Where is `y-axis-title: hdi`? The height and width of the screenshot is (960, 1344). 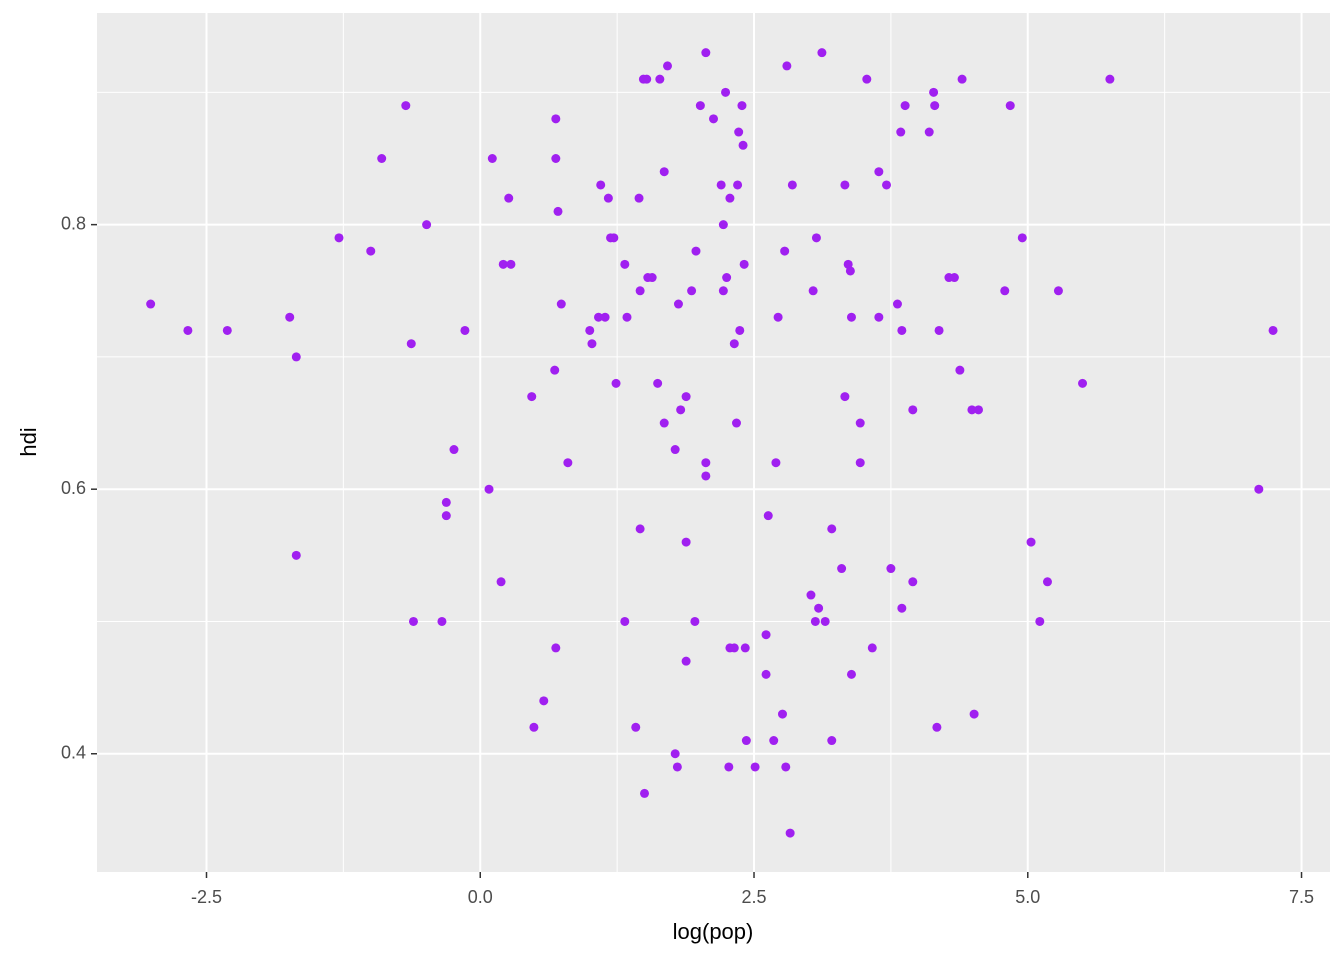 y-axis-title: hdi is located at coordinates (28, 441).